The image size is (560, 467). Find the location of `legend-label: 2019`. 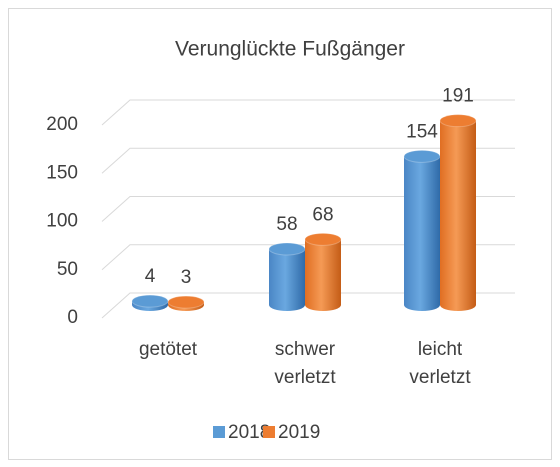

legend-label: 2019 is located at coordinates (299, 432).